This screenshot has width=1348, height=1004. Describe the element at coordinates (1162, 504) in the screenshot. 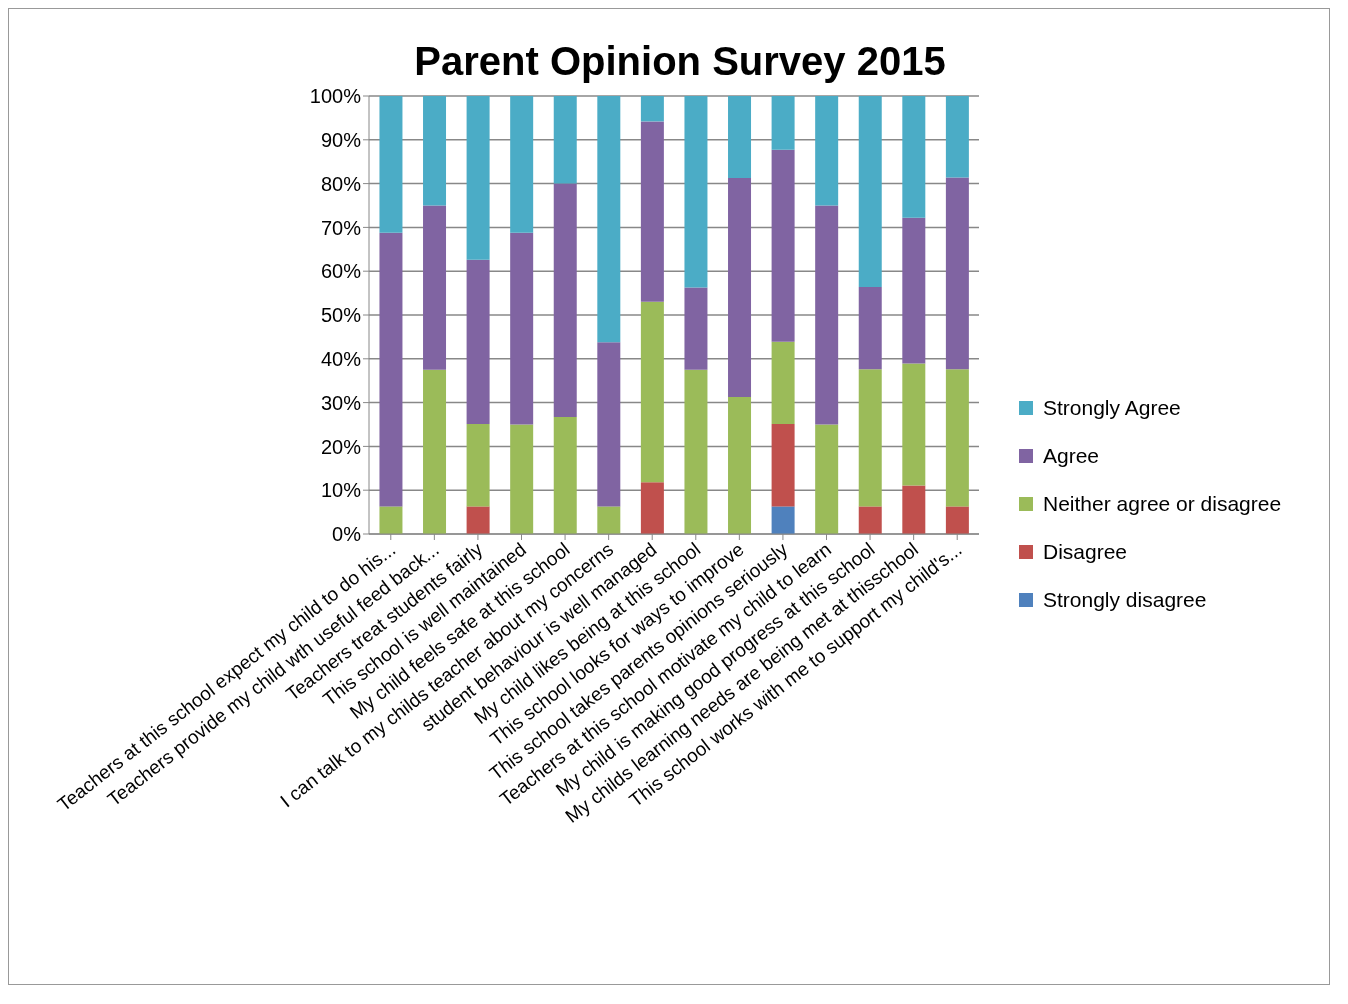

I see `legend-label: Neither agree or disagree` at that location.